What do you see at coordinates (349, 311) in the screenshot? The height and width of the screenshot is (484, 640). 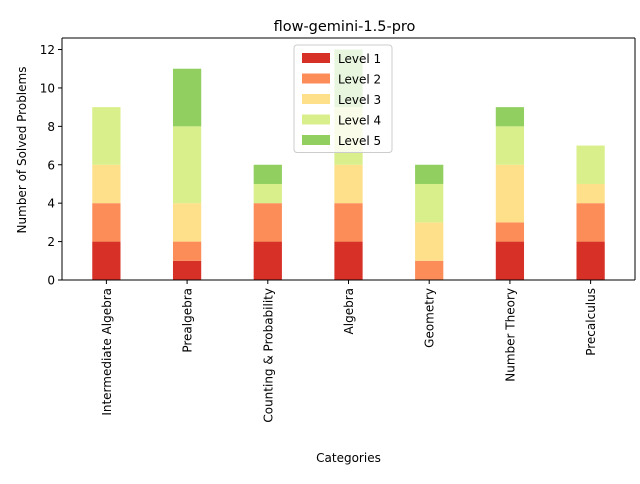 I see `x-tick-label: Algebra` at bounding box center [349, 311].